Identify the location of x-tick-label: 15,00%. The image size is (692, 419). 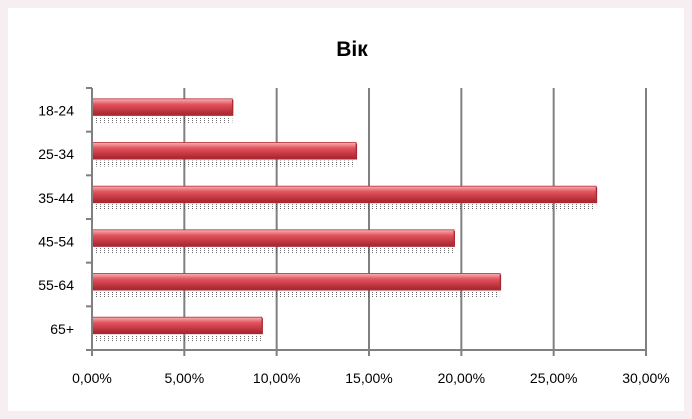
(368, 378).